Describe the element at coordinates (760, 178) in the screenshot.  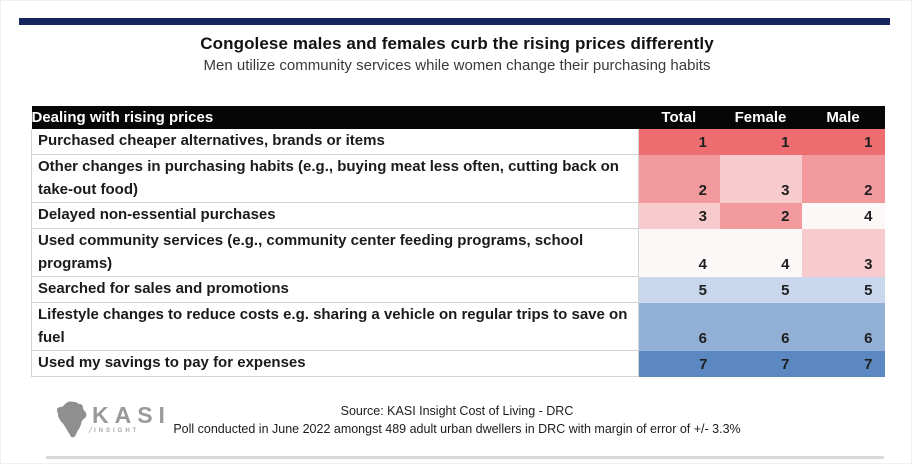
I see `rank-cell-female: 3` at that location.